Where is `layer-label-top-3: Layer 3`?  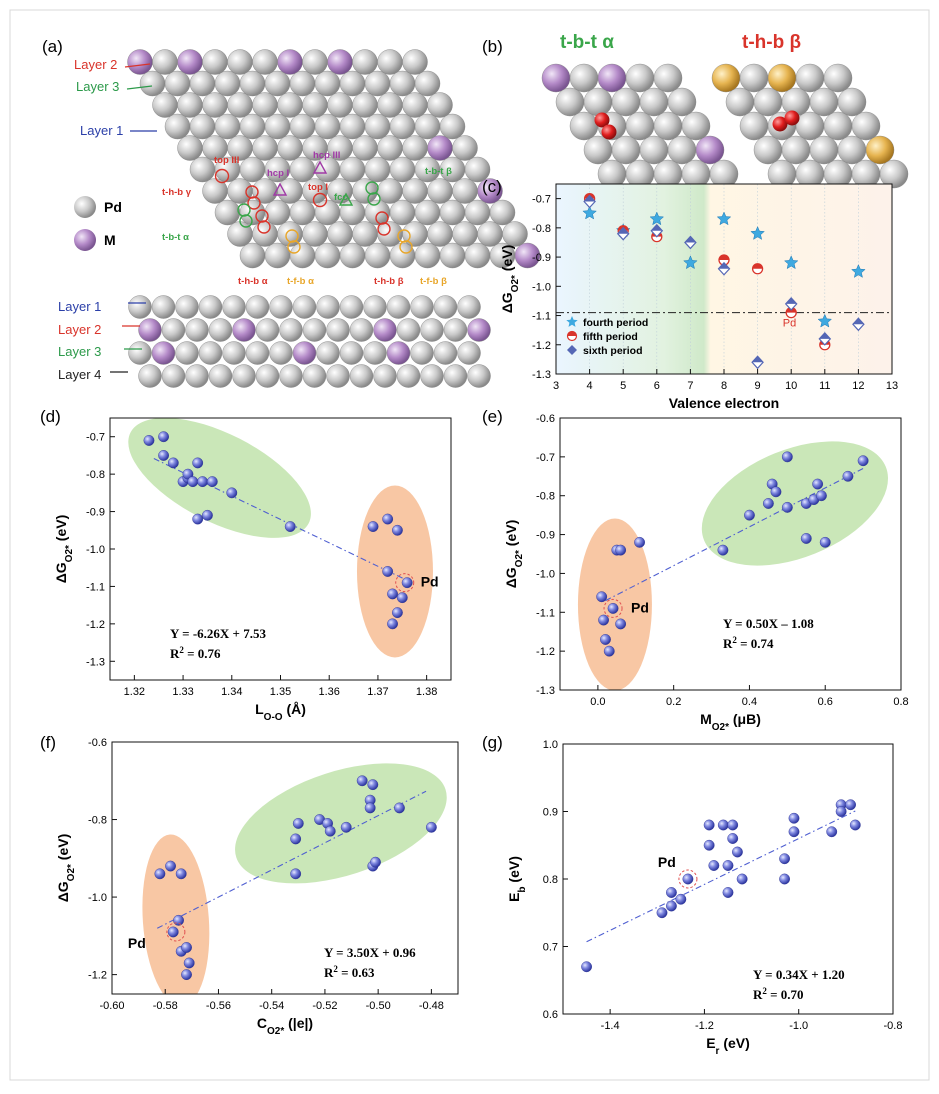
layer-label-top-3: Layer 3 is located at coordinates (97, 86).